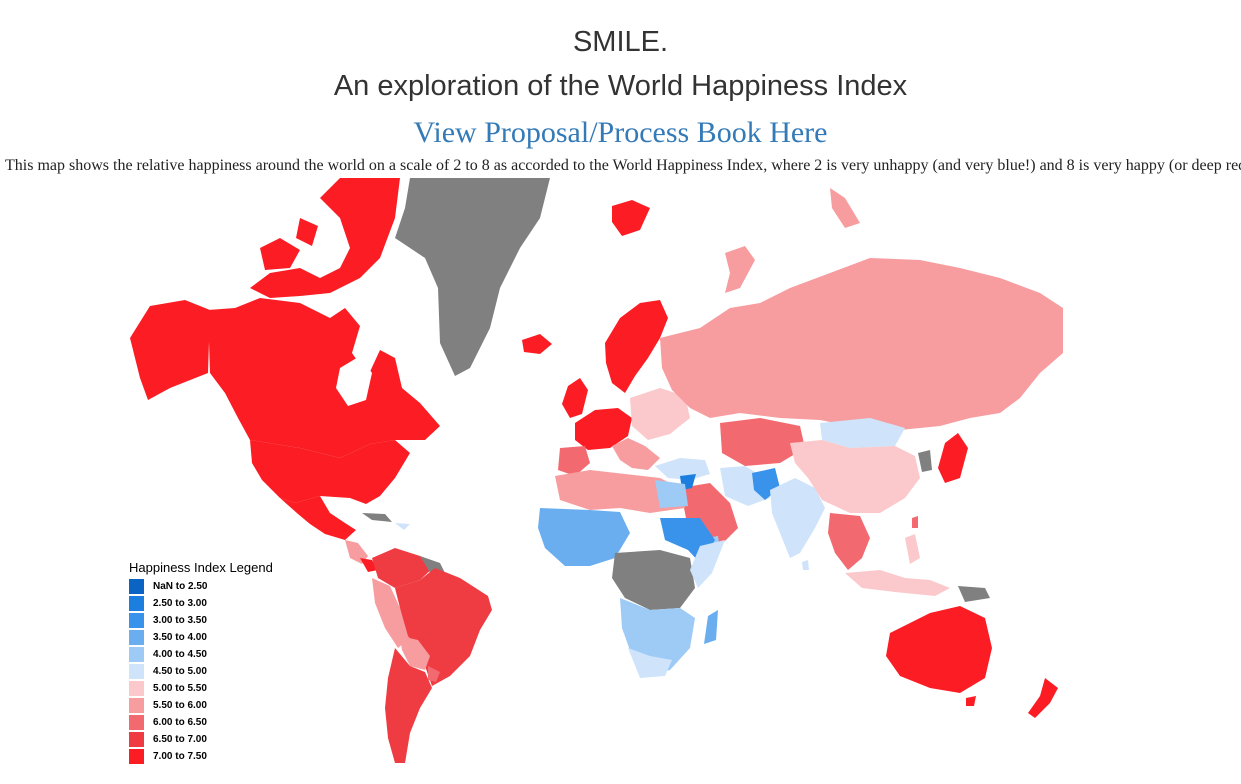 This screenshot has height=784, width=1241. I want to click on legend-item: 7.00 to 7.50, so click(201, 756).